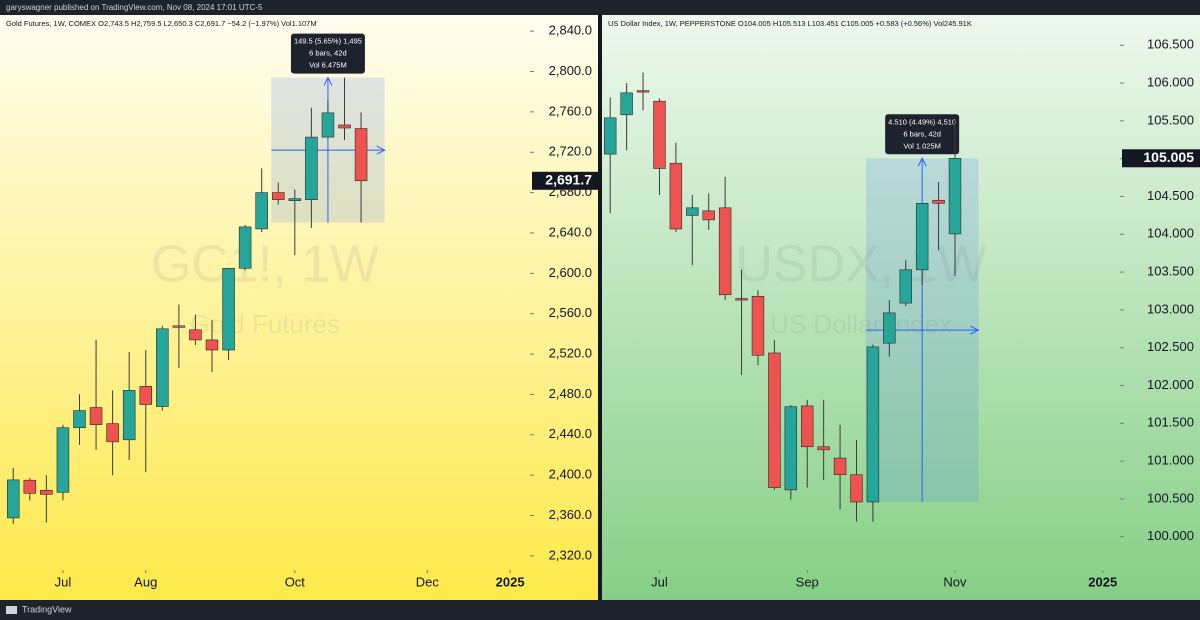 This screenshot has height=620, width=1200. I want to click on y-tick-label: 2,360.0, so click(570, 514).